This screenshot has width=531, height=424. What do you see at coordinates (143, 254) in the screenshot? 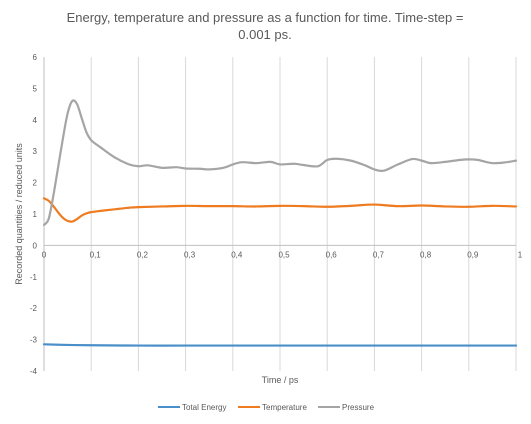
I see `x-tick-label: 0,2` at bounding box center [143, 254].